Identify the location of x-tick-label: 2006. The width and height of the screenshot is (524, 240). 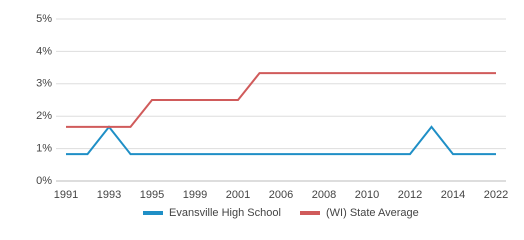
(281, 195).